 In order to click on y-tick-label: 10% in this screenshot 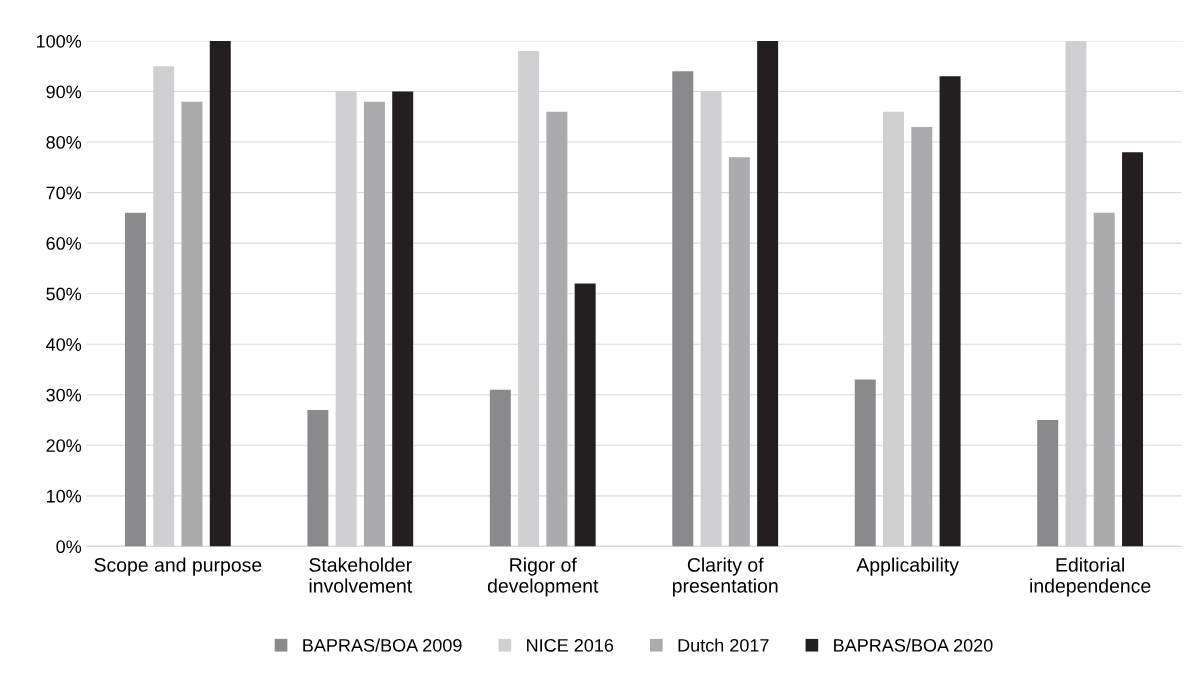, I will do `click(64, 496)`.